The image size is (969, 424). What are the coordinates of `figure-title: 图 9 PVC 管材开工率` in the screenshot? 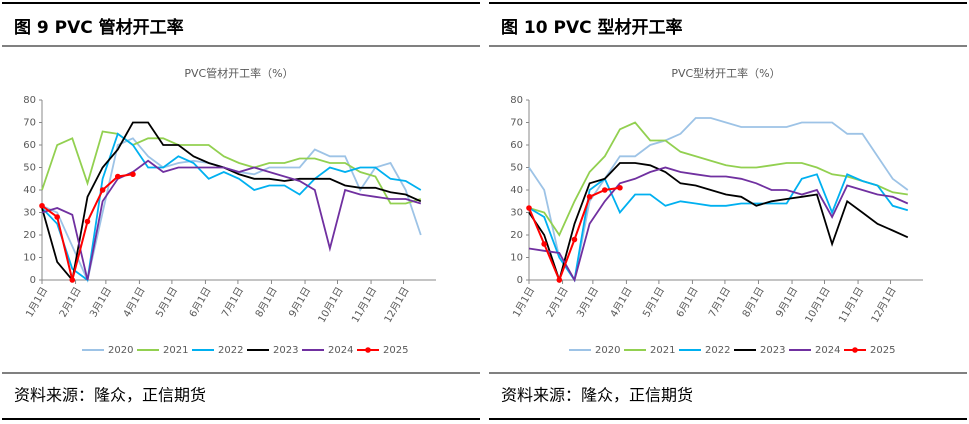 It's located at (99, 27).